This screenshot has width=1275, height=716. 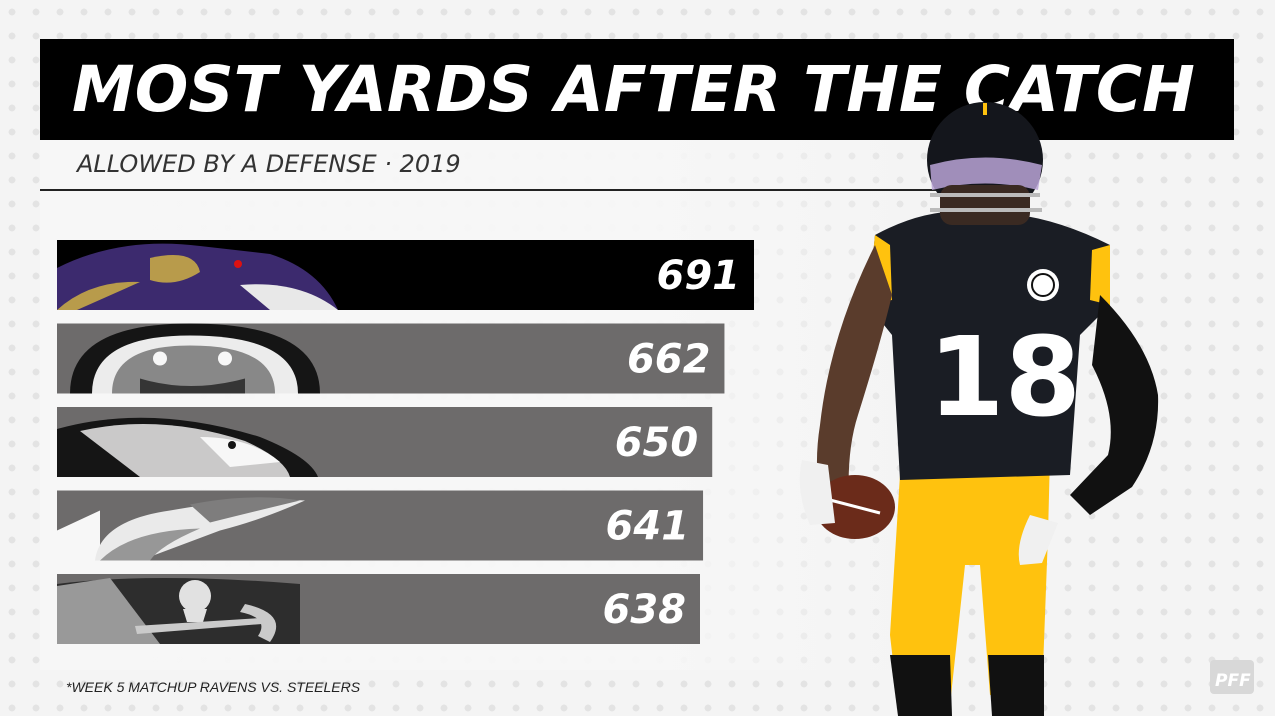 What do you see at coordinates (669, 360) in the screenshot?
I see `value-label: 662` at bounding box center [669, 360].